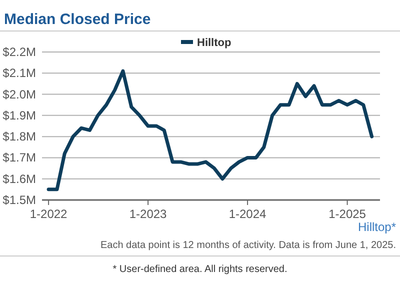 This screenshot has height=300, width=400. What do you see at coordinates (214, 43) in the screenshot?
I see `legend-label: Hilltop` at bounding box center [214, 43].